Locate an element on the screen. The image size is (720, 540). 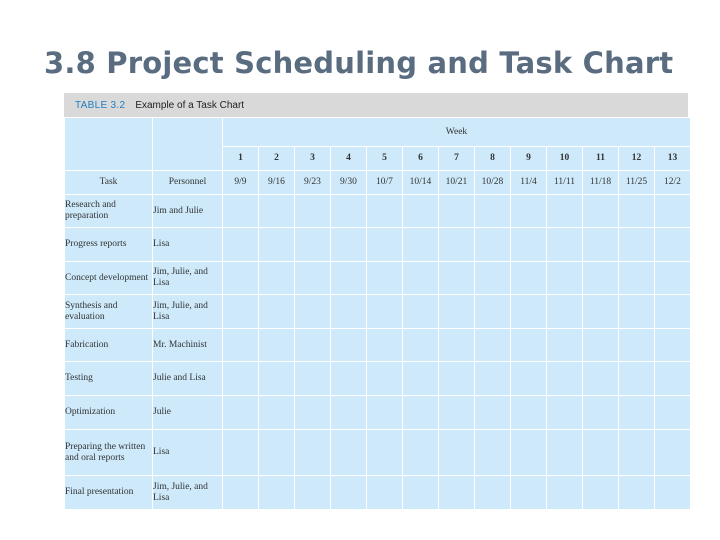
week-date-9: 11/4 is located at coordinates (528, 182).